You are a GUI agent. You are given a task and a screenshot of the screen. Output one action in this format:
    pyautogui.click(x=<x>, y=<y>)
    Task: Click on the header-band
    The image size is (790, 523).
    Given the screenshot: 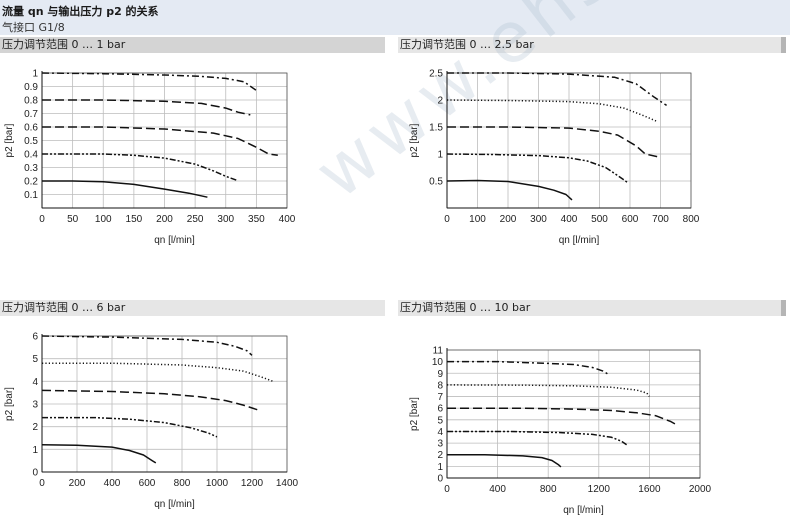 What is the action you would take?
    pyautogui.click(x=395, y=17)
    